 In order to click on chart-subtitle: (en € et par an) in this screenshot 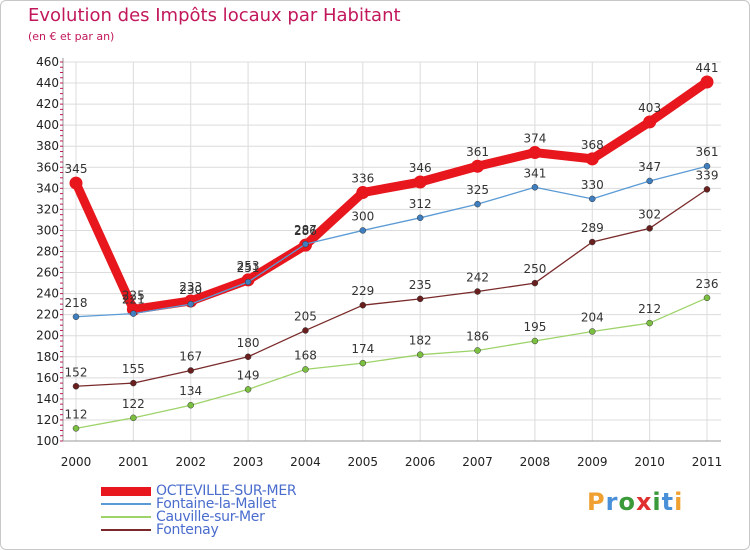, I will do `click(71, 36)`.